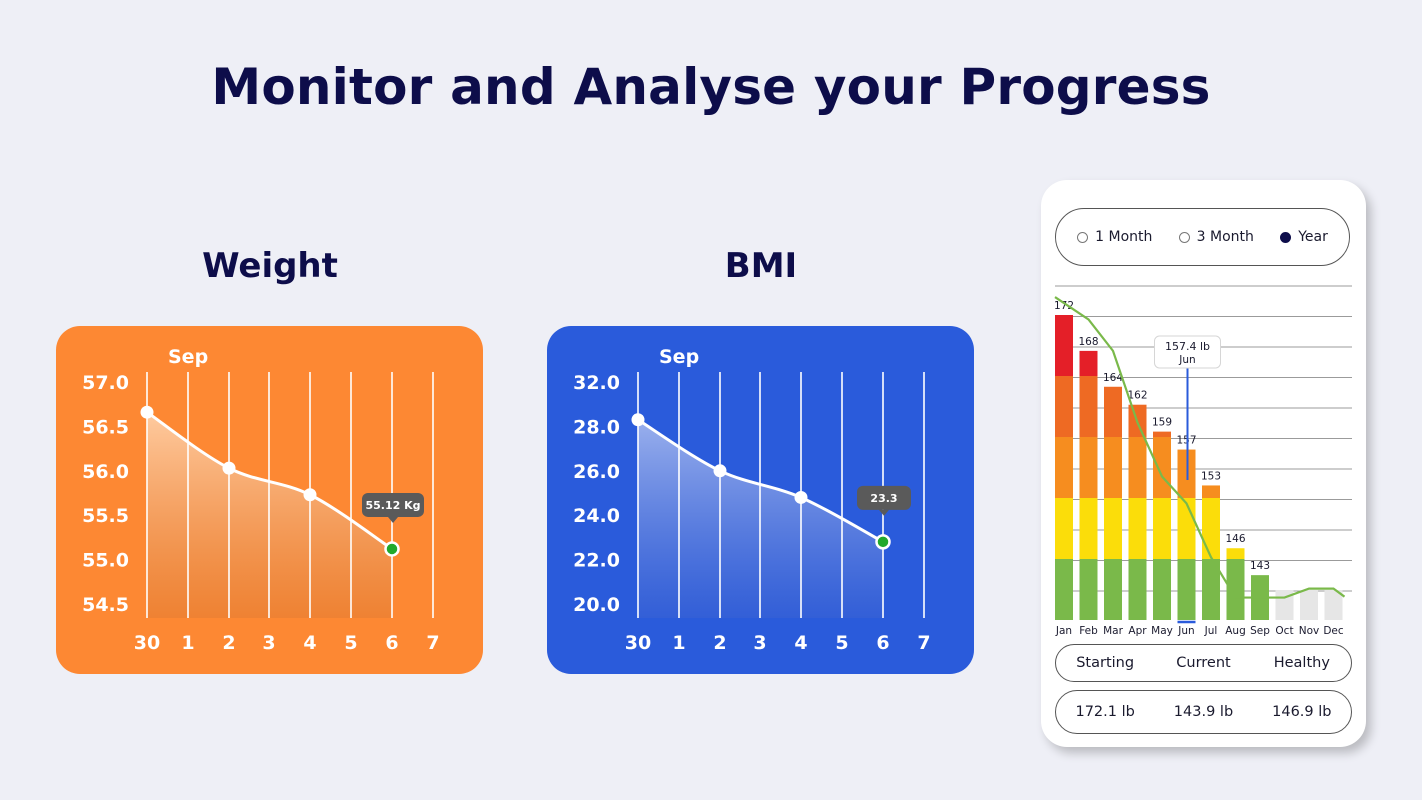 The width and height of the screenshot is (1422, 800). Describe the element at coordinates (1203, 712) in the screenshot. I see `current-value: 143.9 lb` at that location.